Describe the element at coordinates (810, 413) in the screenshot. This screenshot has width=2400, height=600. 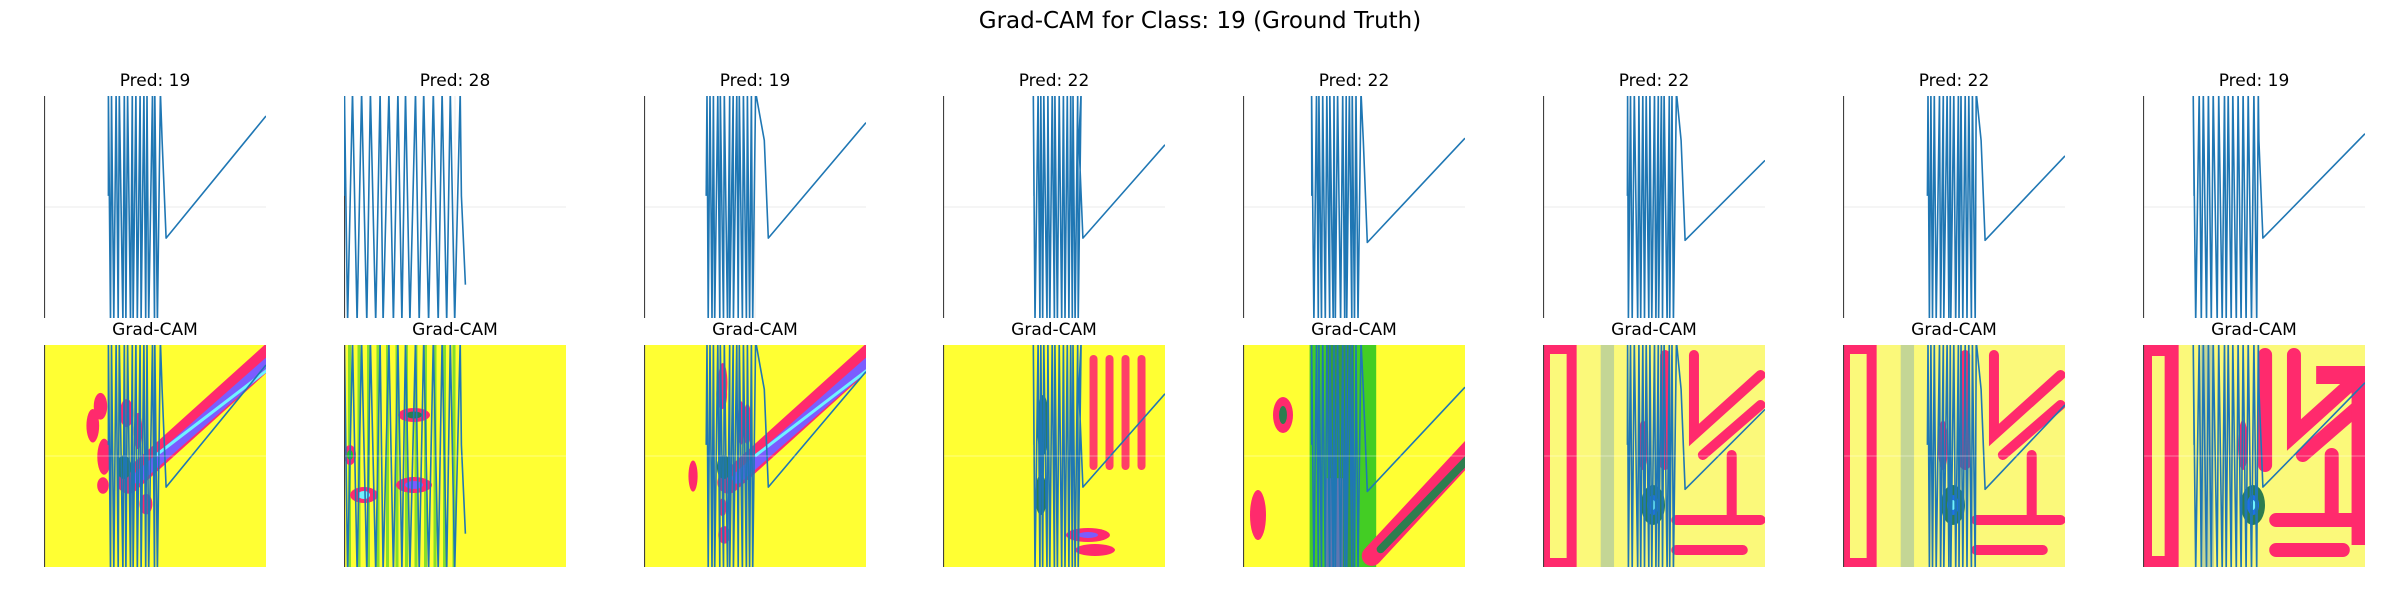
I see `heat-band-peak` at that location.